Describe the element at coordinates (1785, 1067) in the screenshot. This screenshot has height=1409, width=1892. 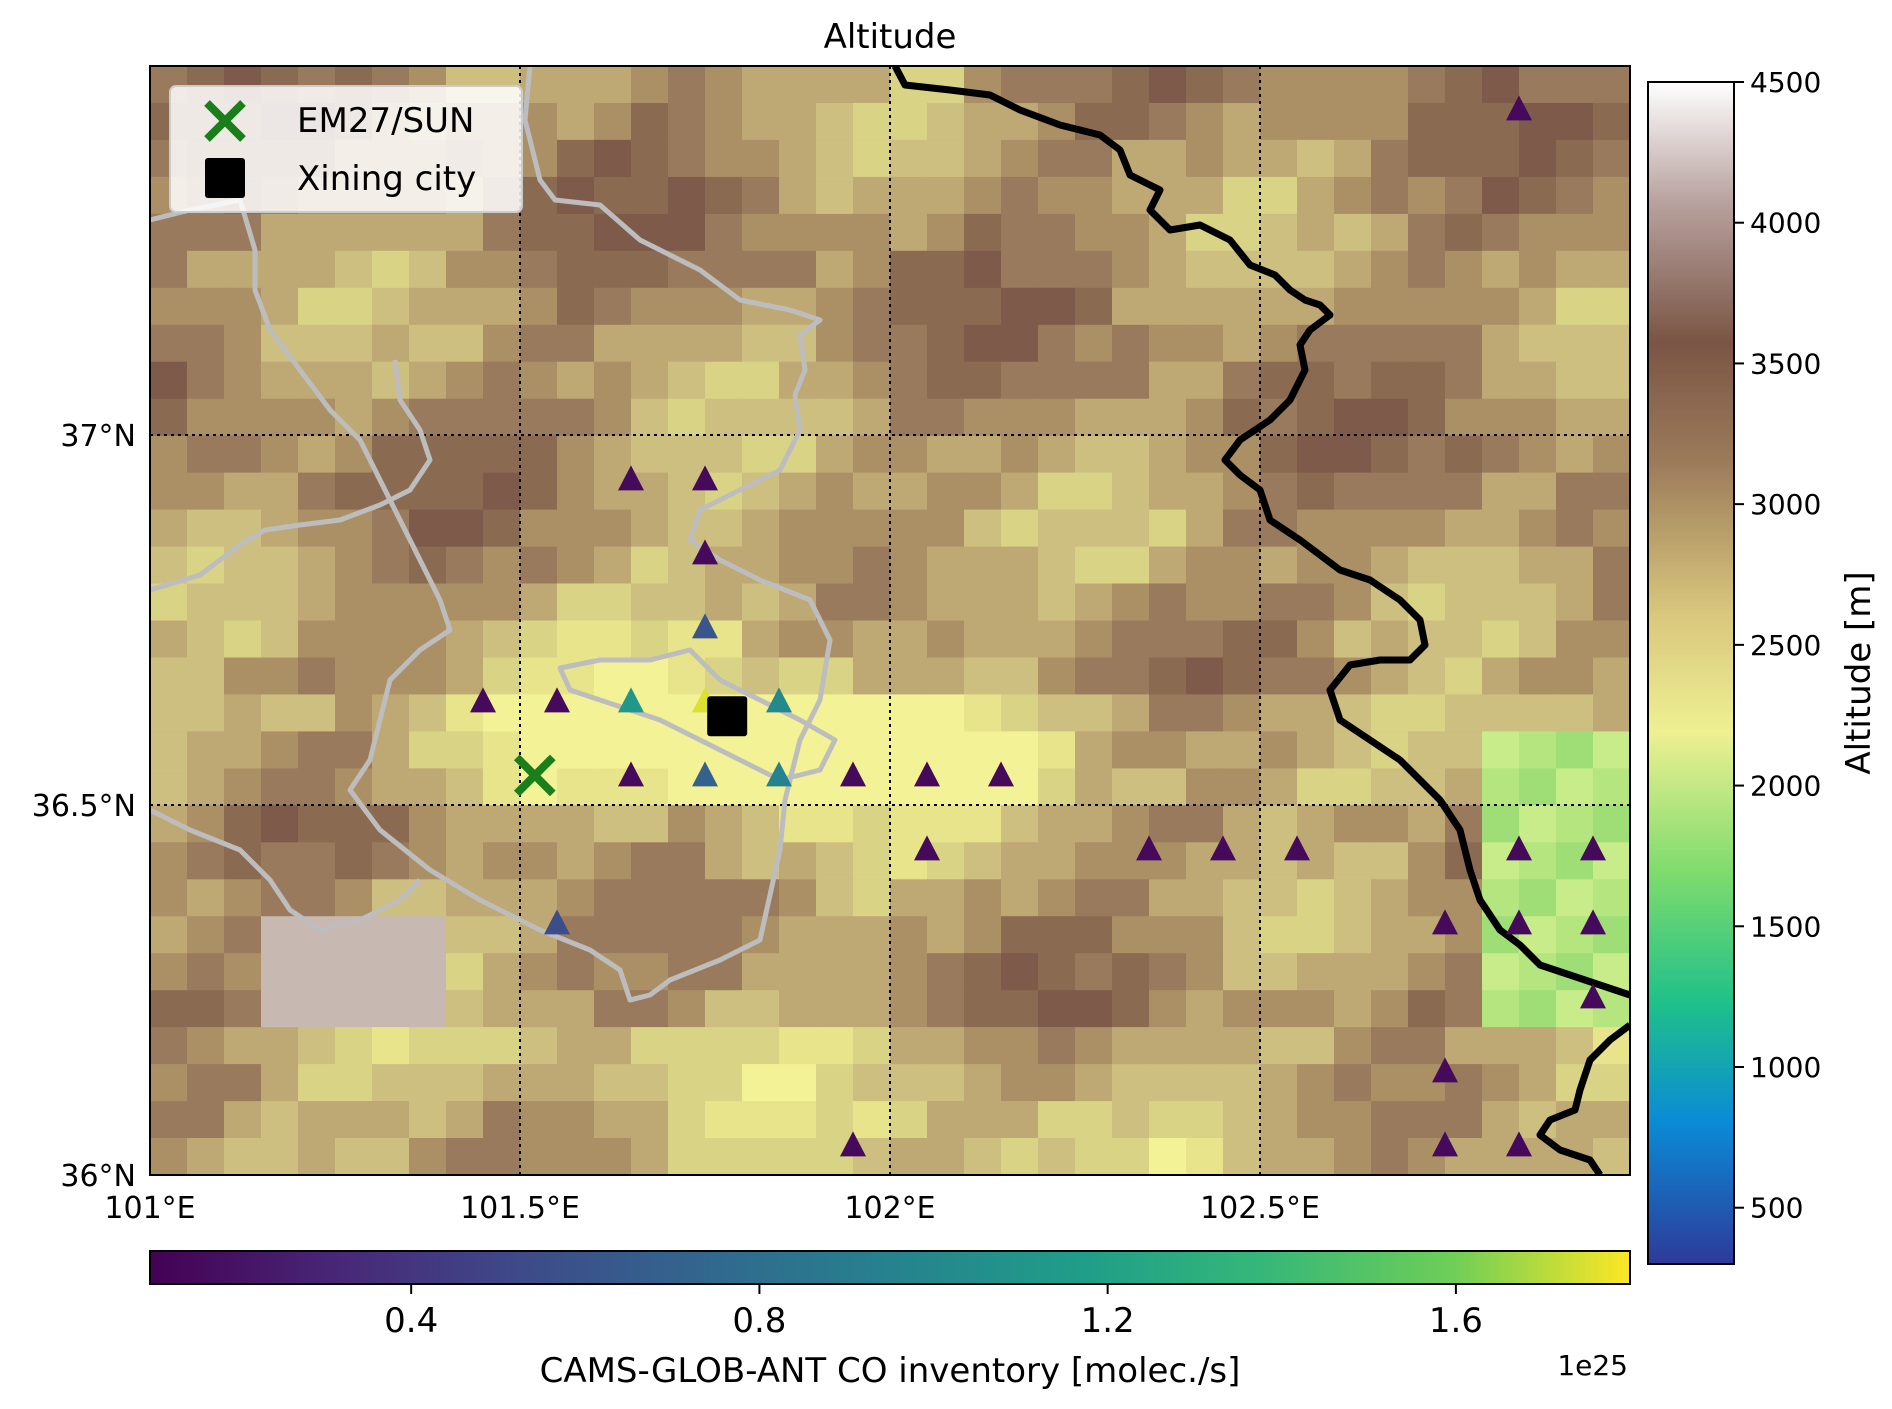
I see `altitude-tick-label: 1000` at that location.